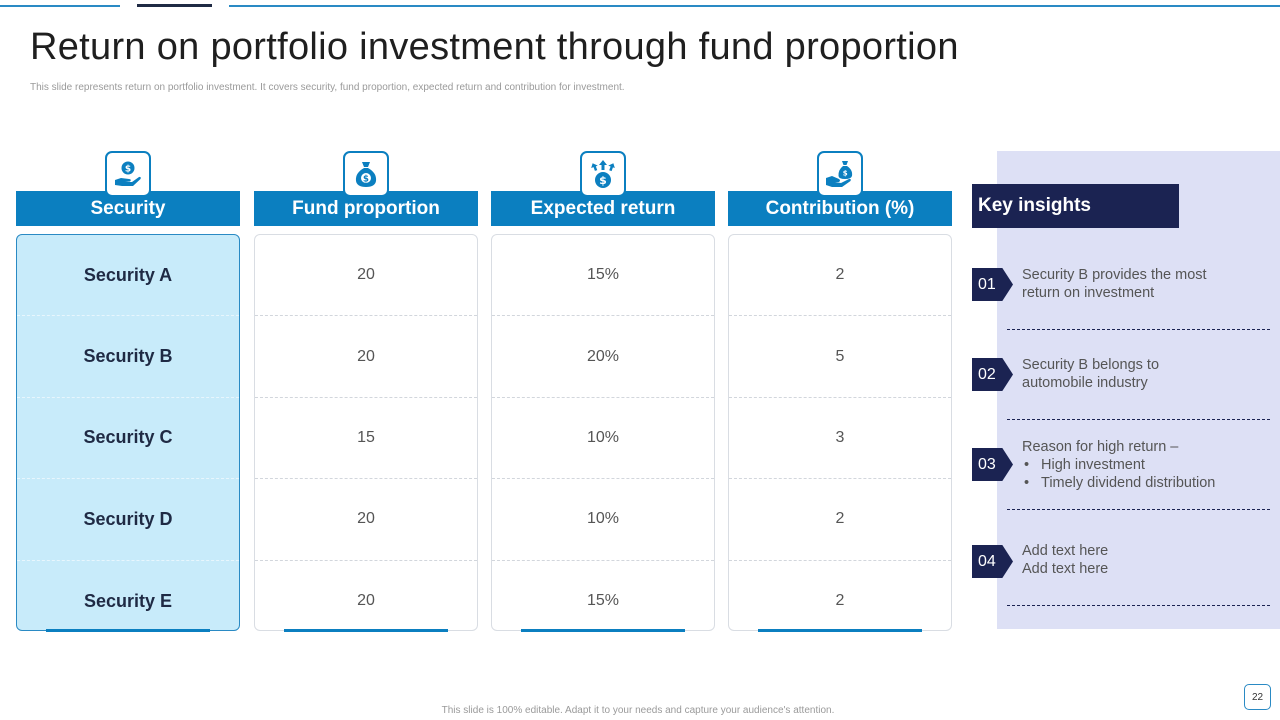  I want to click on insight-line: Security B belongs to, so click(1091, 365).